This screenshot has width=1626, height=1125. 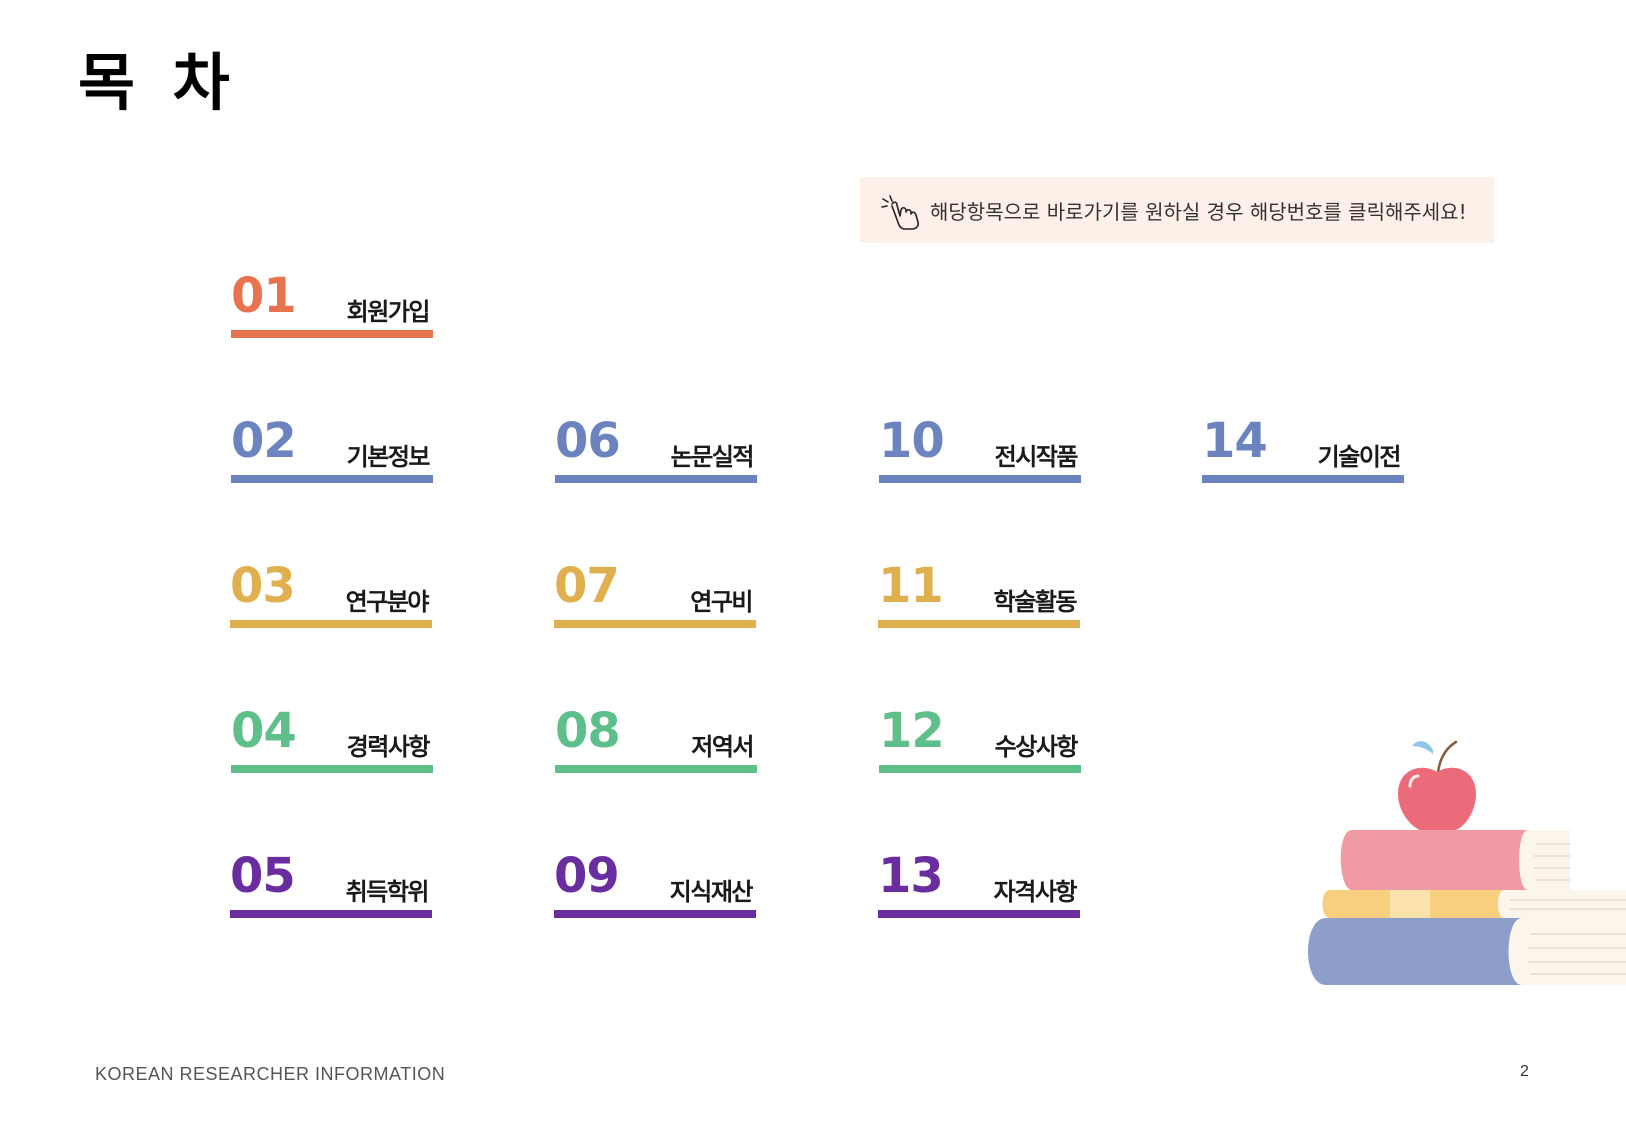 I want to click on toc-item-01: 01 회원가입, so click(x=332, y=305).